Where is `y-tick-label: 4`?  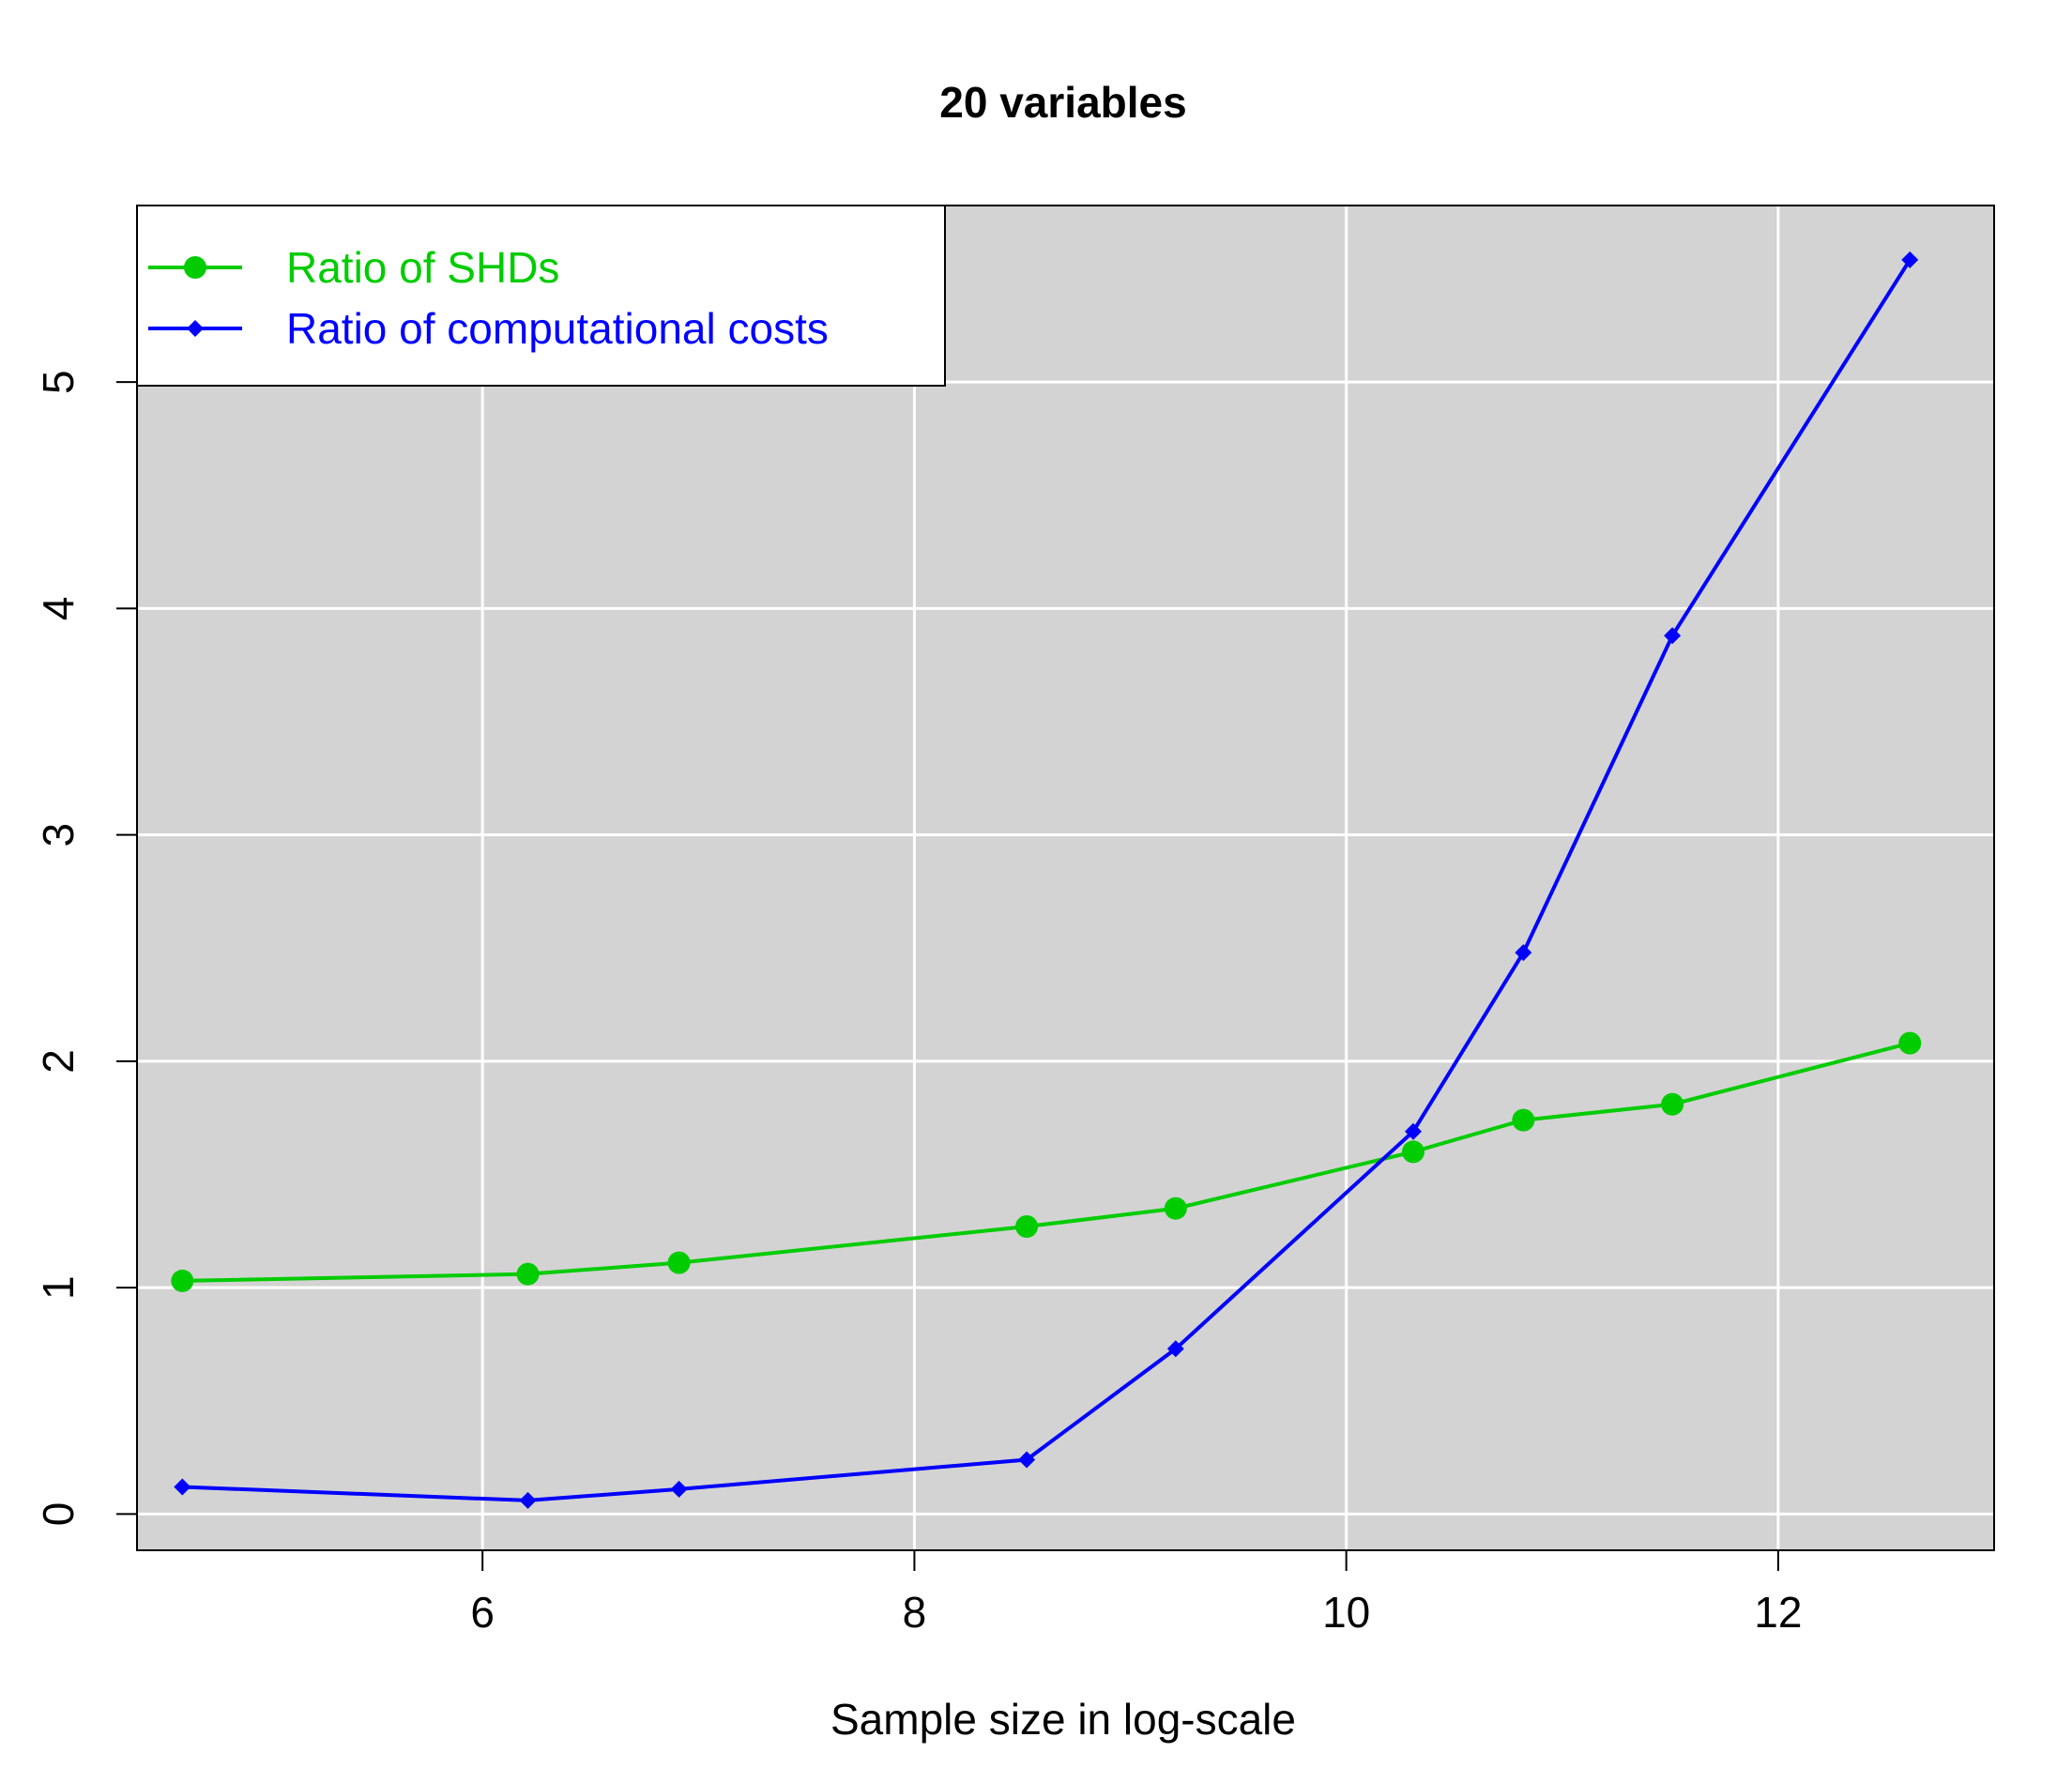 y-tick-label: 4 is located at coordinates (59, 609).